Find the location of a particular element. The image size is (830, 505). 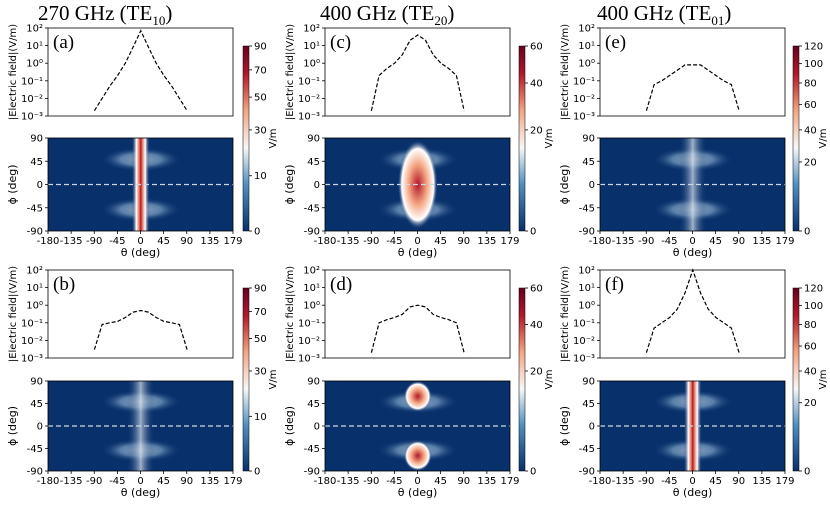

colorbar-tick-label: 80 is located at coordinates (810, 83).